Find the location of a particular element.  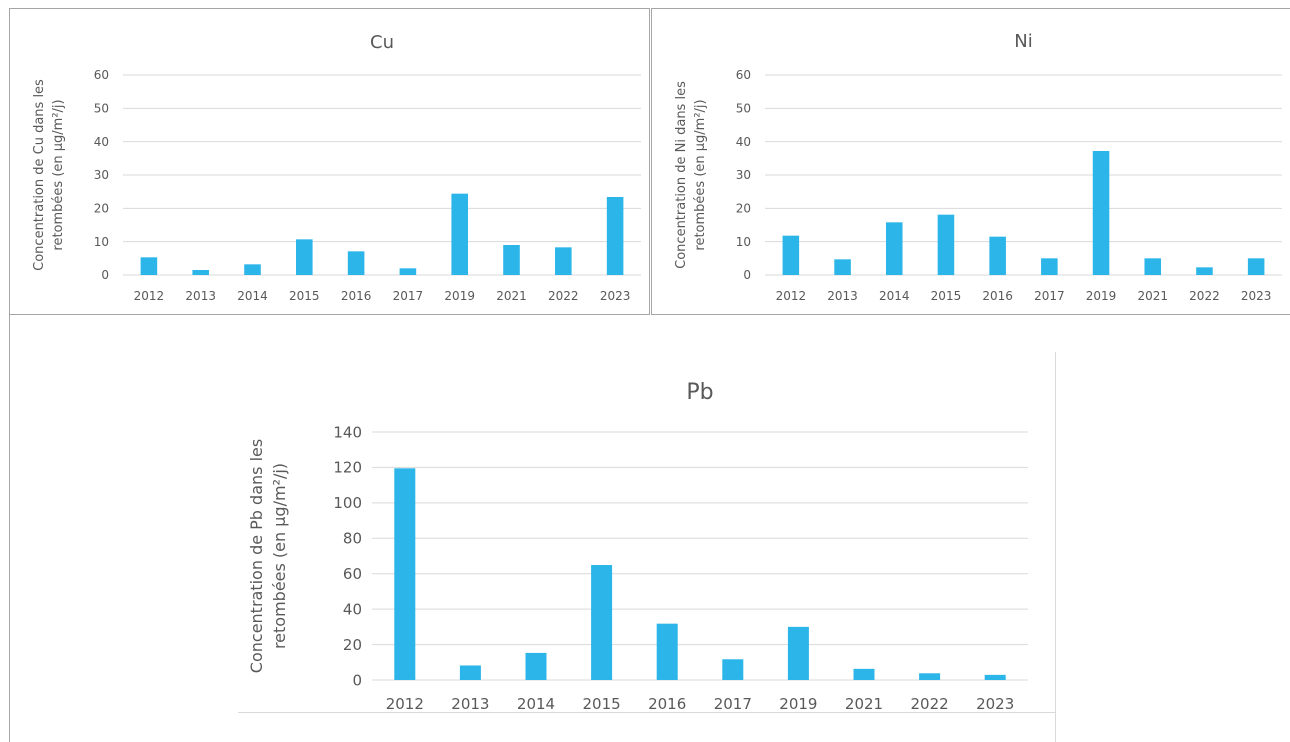

bar-pb-2013 is located at coordinates (470, 672).